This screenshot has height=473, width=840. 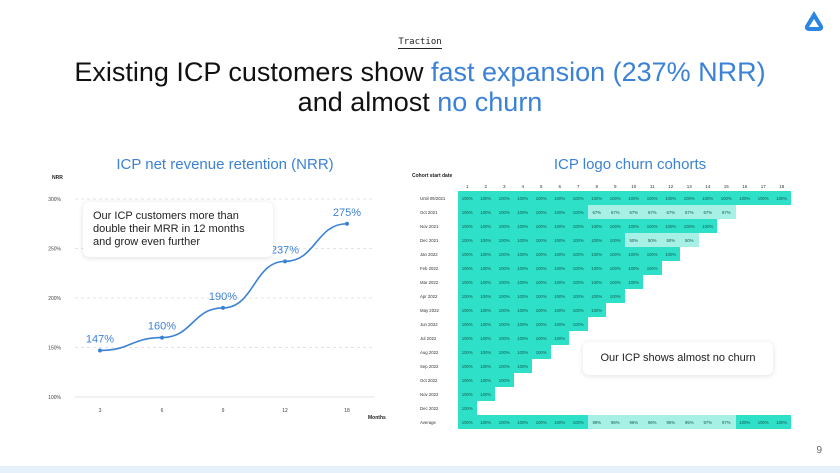 What do you see at coordinates (54, 398) in the screenshot?
I see `y-tick-label: 100%` at bounding box center [54, 398].